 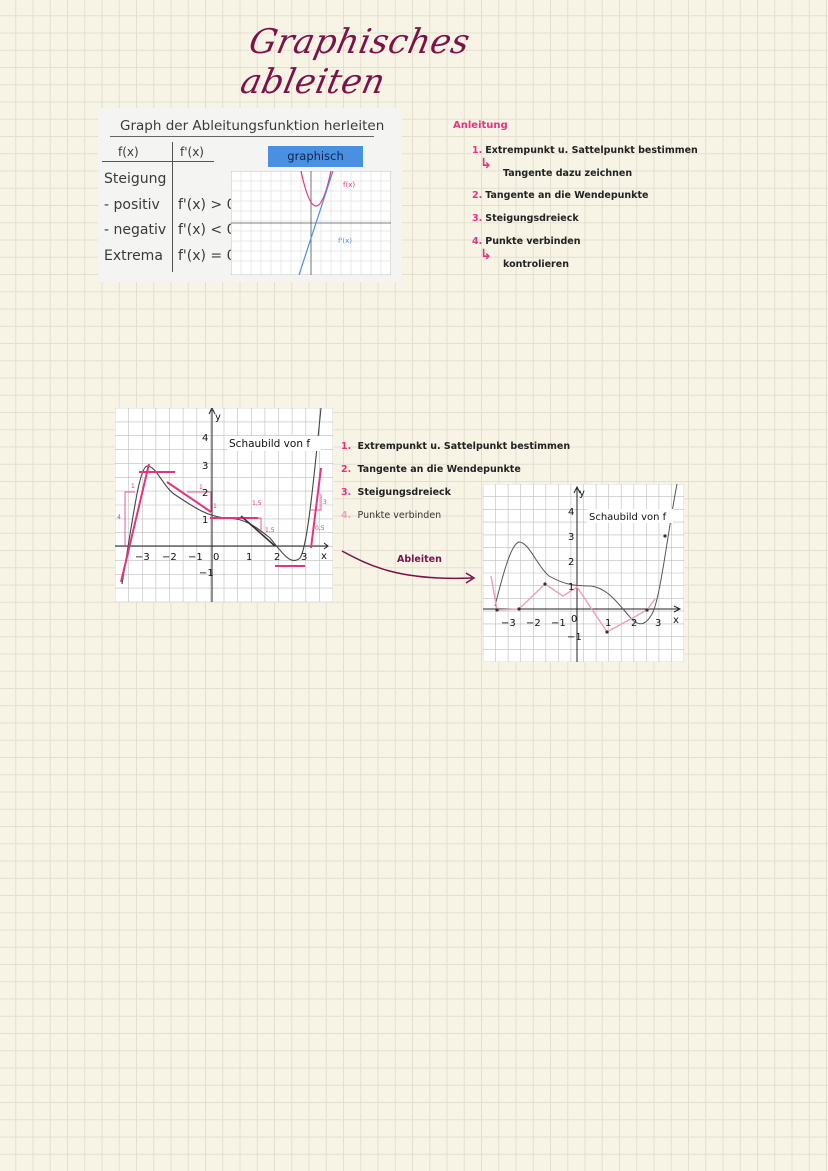 I want to click on graph-label-fprime: f'(x), so click(x=345, y=241).